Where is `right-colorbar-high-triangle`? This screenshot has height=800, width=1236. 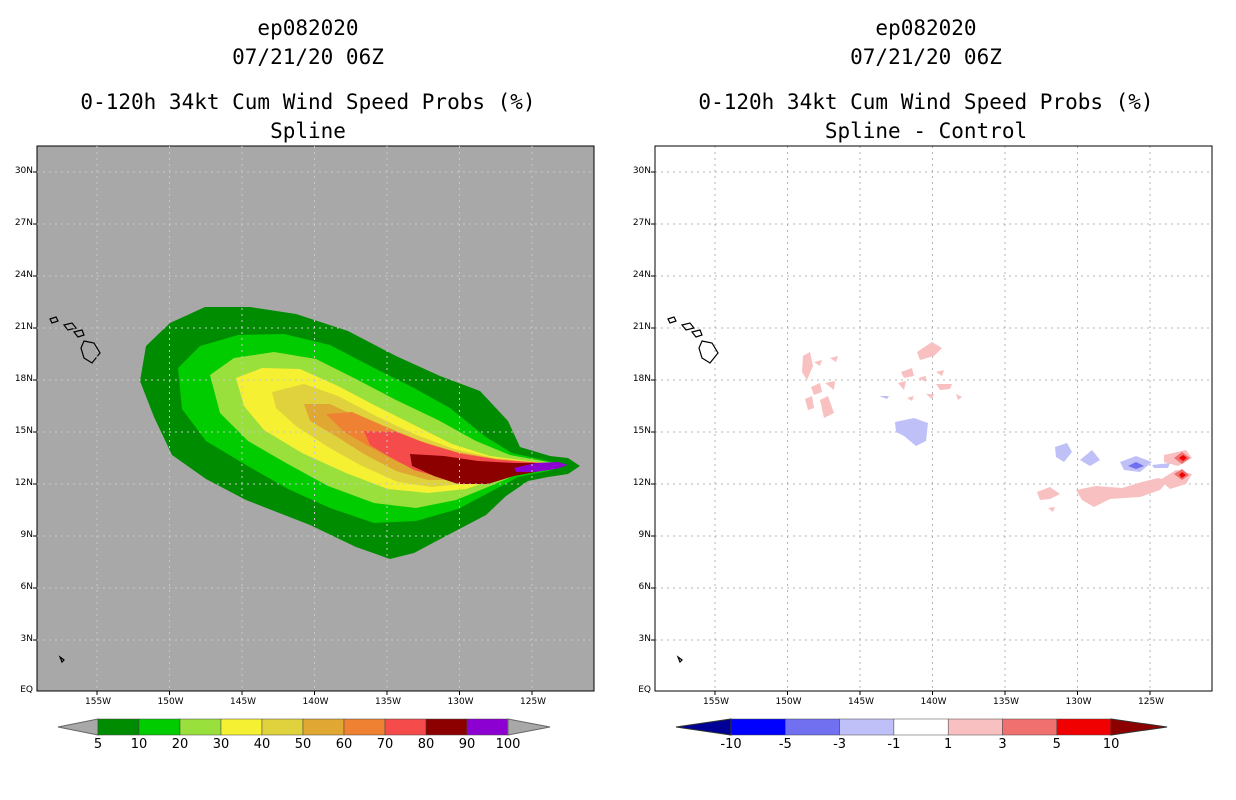 right-colorbar-high-triangle is located at coordinates (1139, 727).